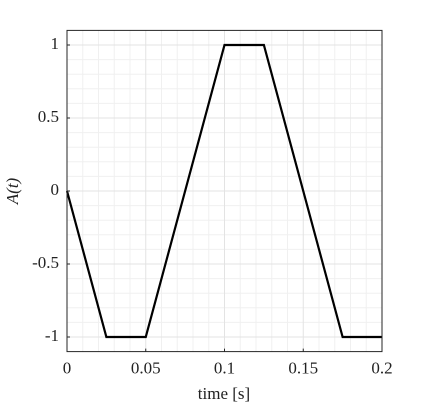 Image resolution: width=423 pixels, height=409 pixels. What do you see at coordinates (303, 368) in the screenshot?
I see `x-tick-label: 0.15` at bounding box center [303, 368].